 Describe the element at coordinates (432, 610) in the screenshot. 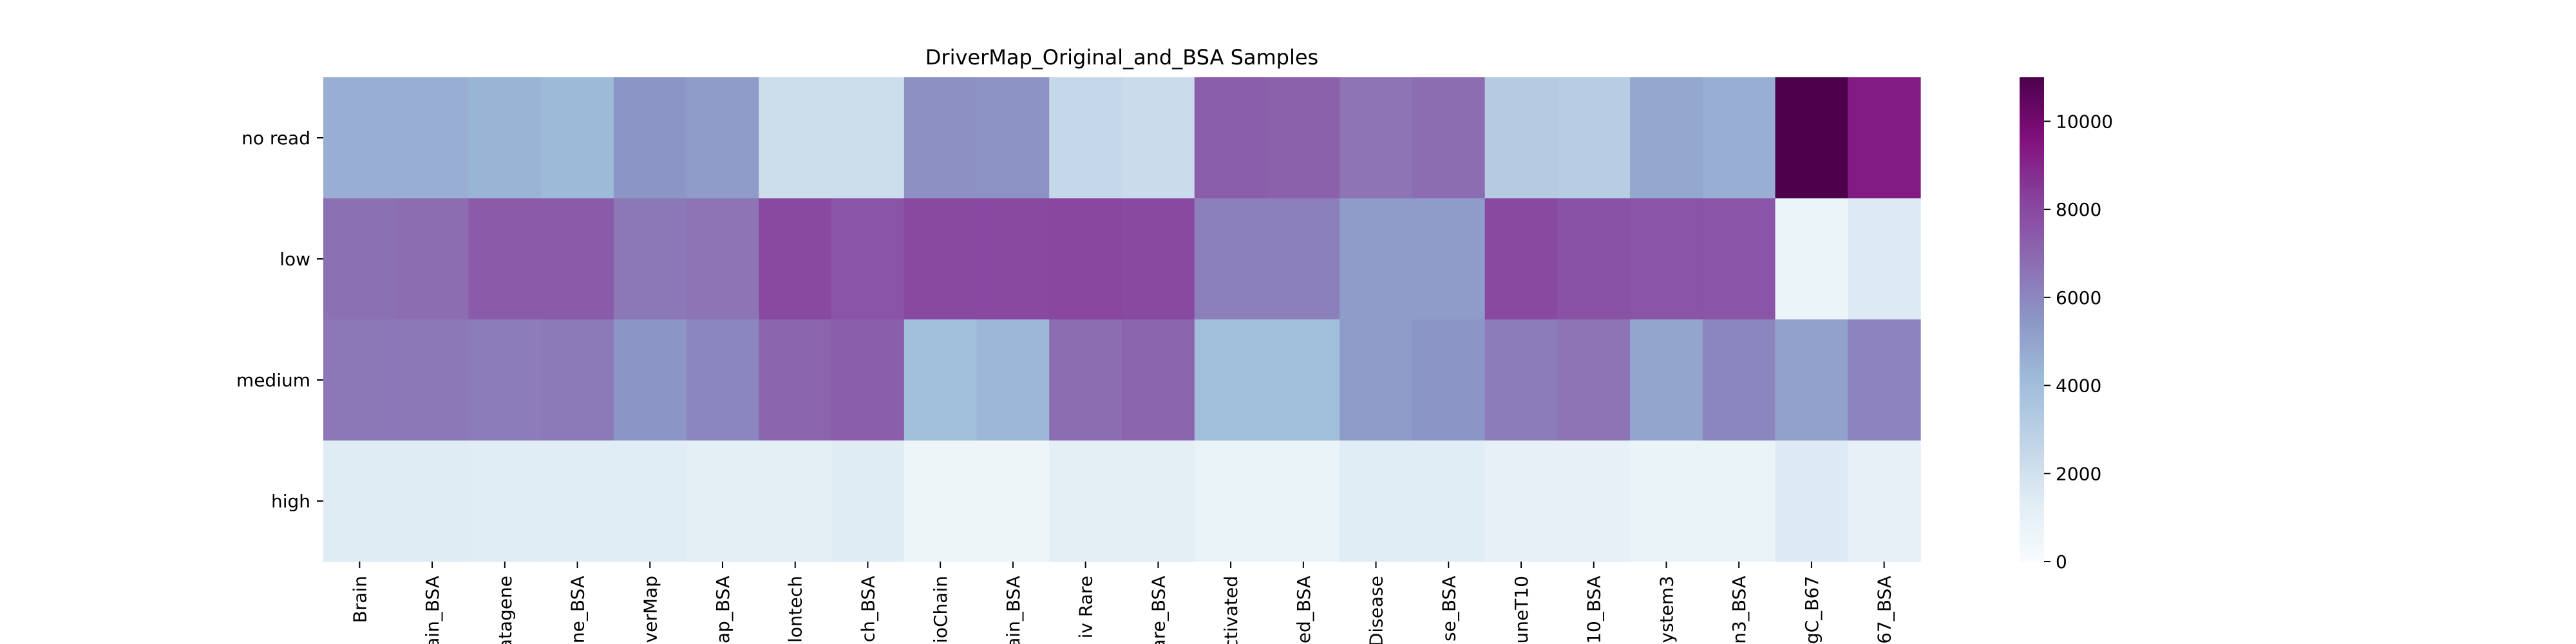

I see `column-label: ain_BSA` at that location.